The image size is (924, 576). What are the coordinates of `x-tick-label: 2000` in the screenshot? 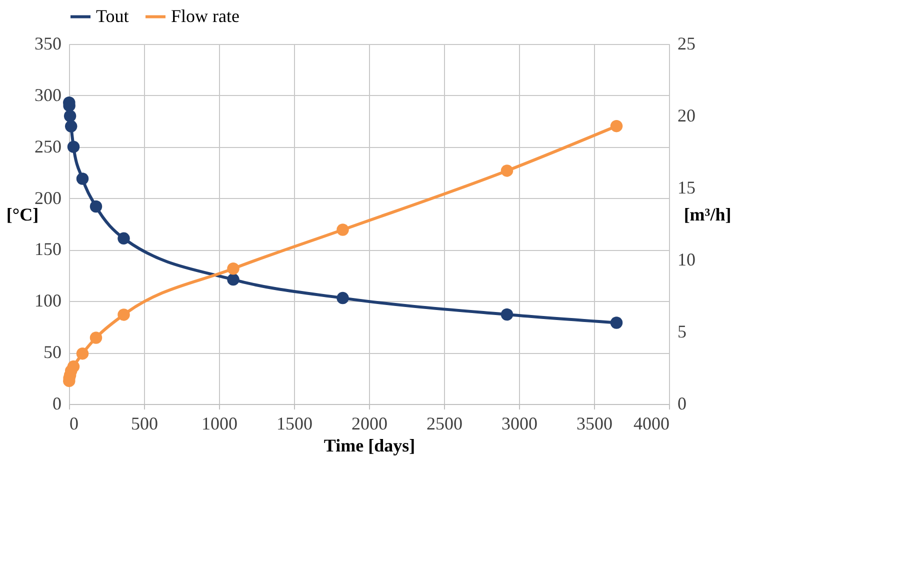 It's located at (370, 424).